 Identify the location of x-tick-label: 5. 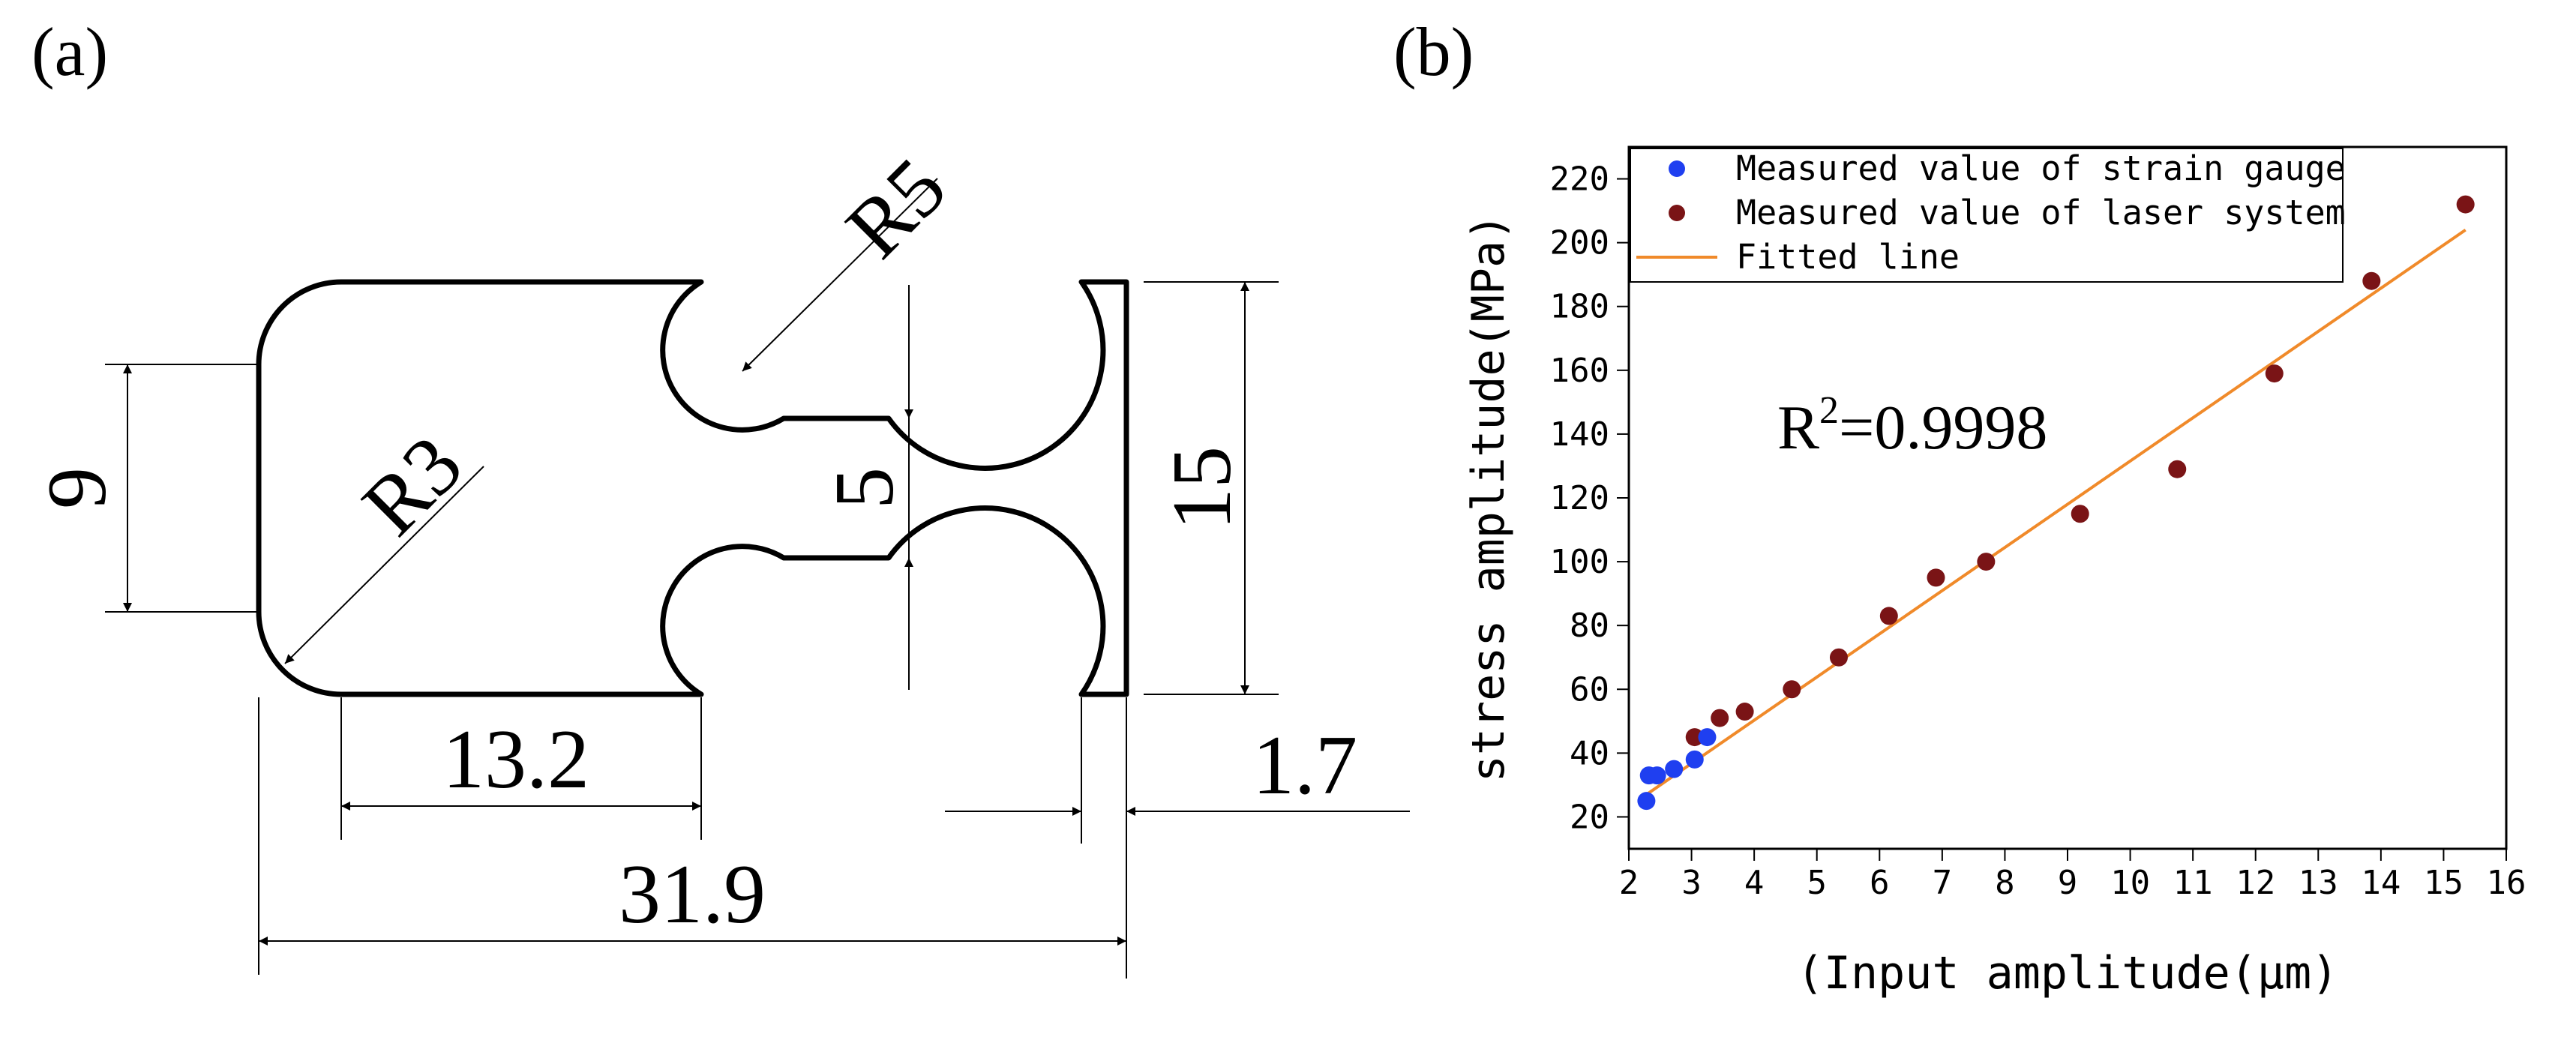
(1817, 883).